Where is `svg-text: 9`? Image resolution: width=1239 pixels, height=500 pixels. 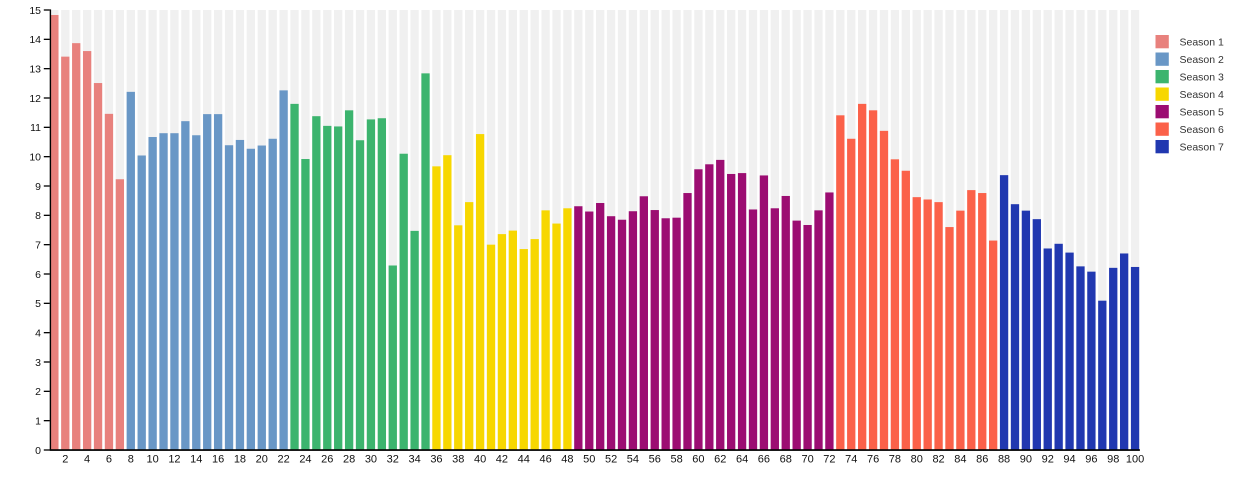 svg-text: 9 is located at coordinates (38, 187).